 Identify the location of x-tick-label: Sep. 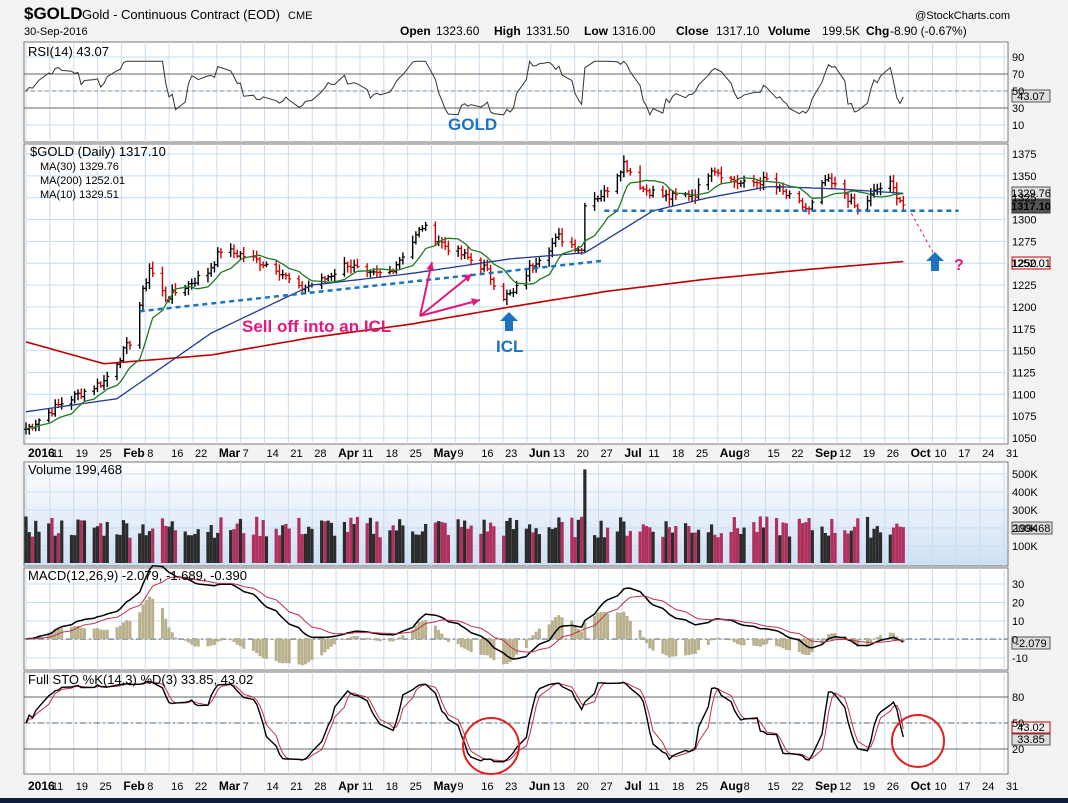
(826, 453).